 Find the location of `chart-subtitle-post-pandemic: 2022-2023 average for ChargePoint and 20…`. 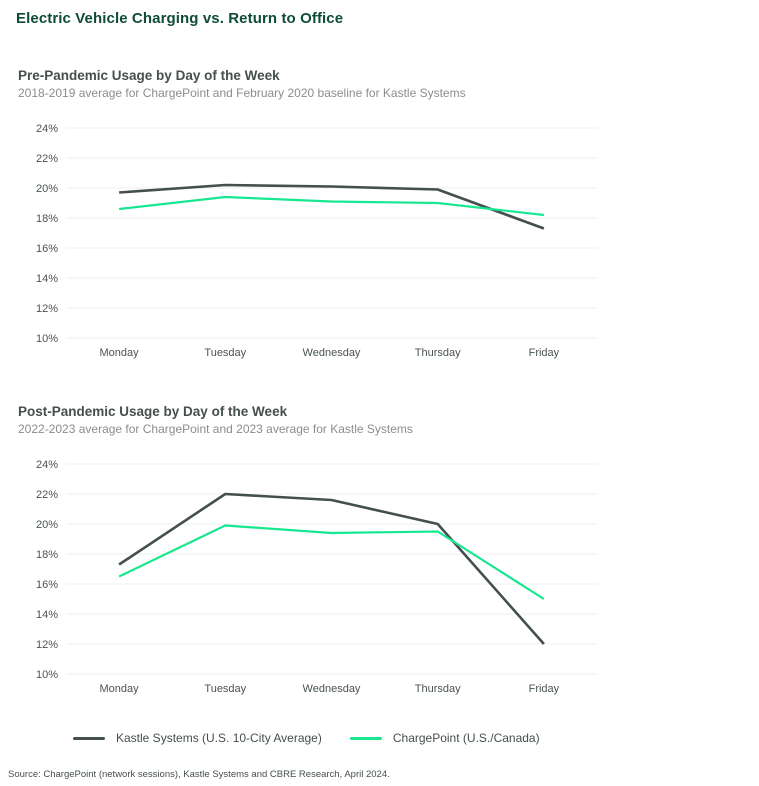

chart-subtitle-post-pandemic: 2022-2023 average for ChargePoint and 20… is located at coordinates (215, 429).